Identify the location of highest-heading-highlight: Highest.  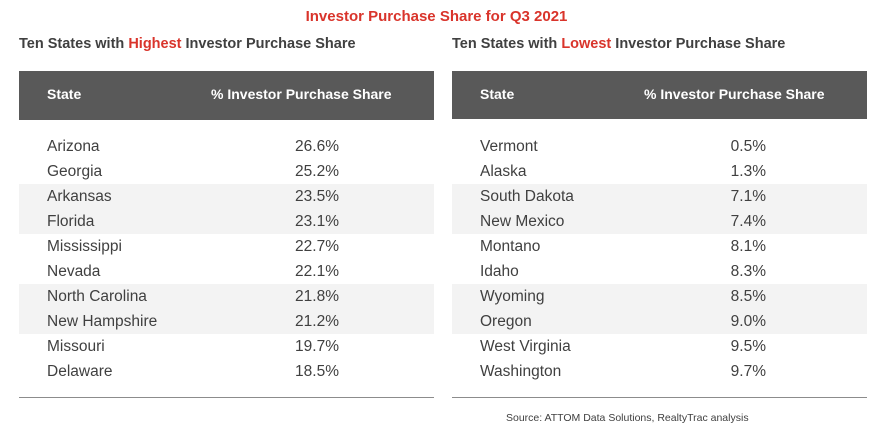
(155, 44).